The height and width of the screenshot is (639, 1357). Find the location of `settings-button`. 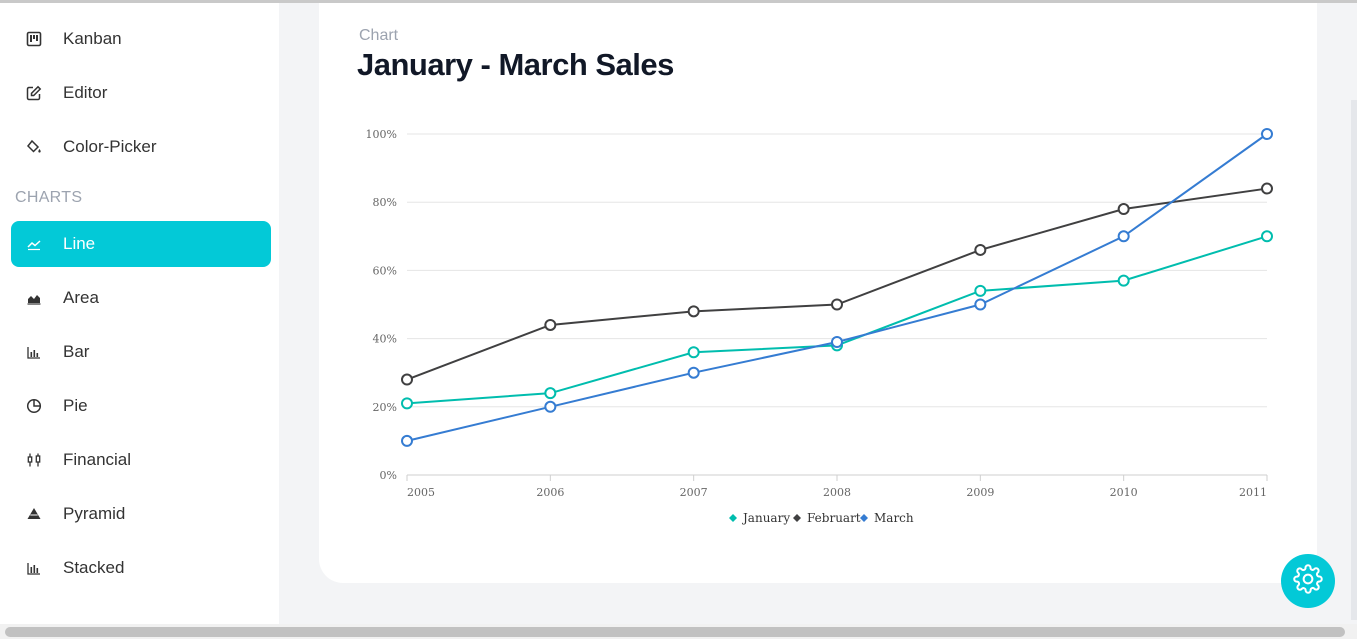

settings-button is located at coordinates (1308, 581).